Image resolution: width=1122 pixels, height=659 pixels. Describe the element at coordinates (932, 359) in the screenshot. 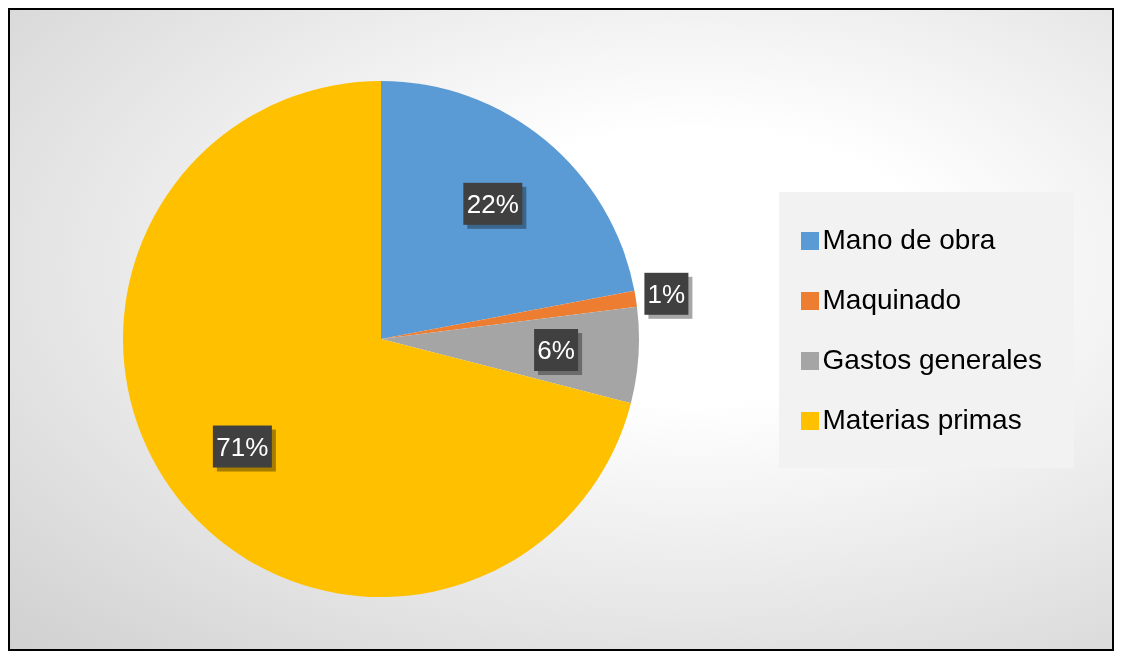

I see `legend-label: Gastos generales` at that location.